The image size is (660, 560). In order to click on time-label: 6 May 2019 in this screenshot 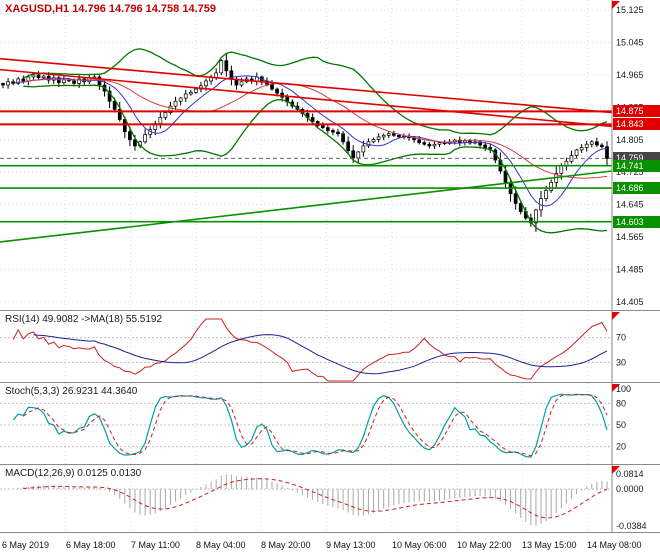, I will do `click(26, 545)`.